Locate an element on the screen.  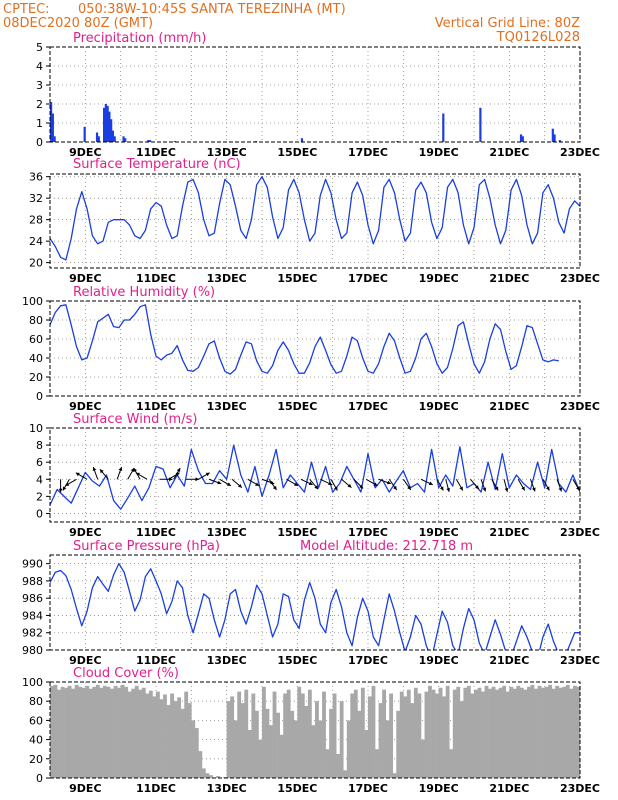
y-tick-label: 28 is located at coordinates (36, 220).